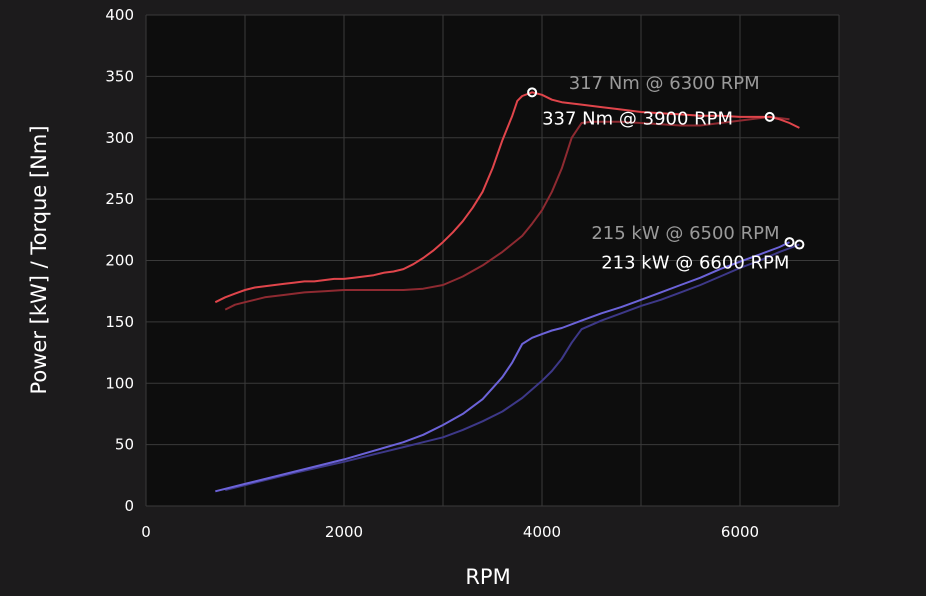 The width and height of the screenshot is (926, 596). I want to click on y-axis-ticks: 0 50 100 150 200 250 300 350 400, so click(119, 260).